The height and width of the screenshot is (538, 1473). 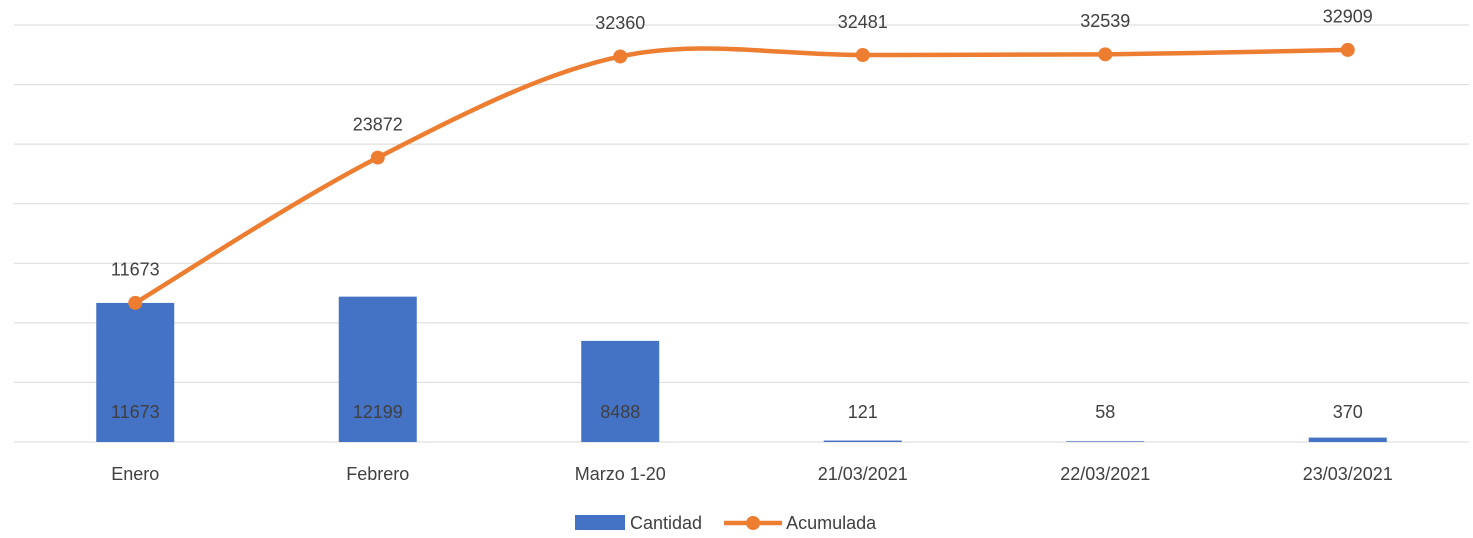 What do you see at coordinates (1348, 17) in the screenshot?
I see `line-value-label: 32909` at bounding box center [1348, 17].